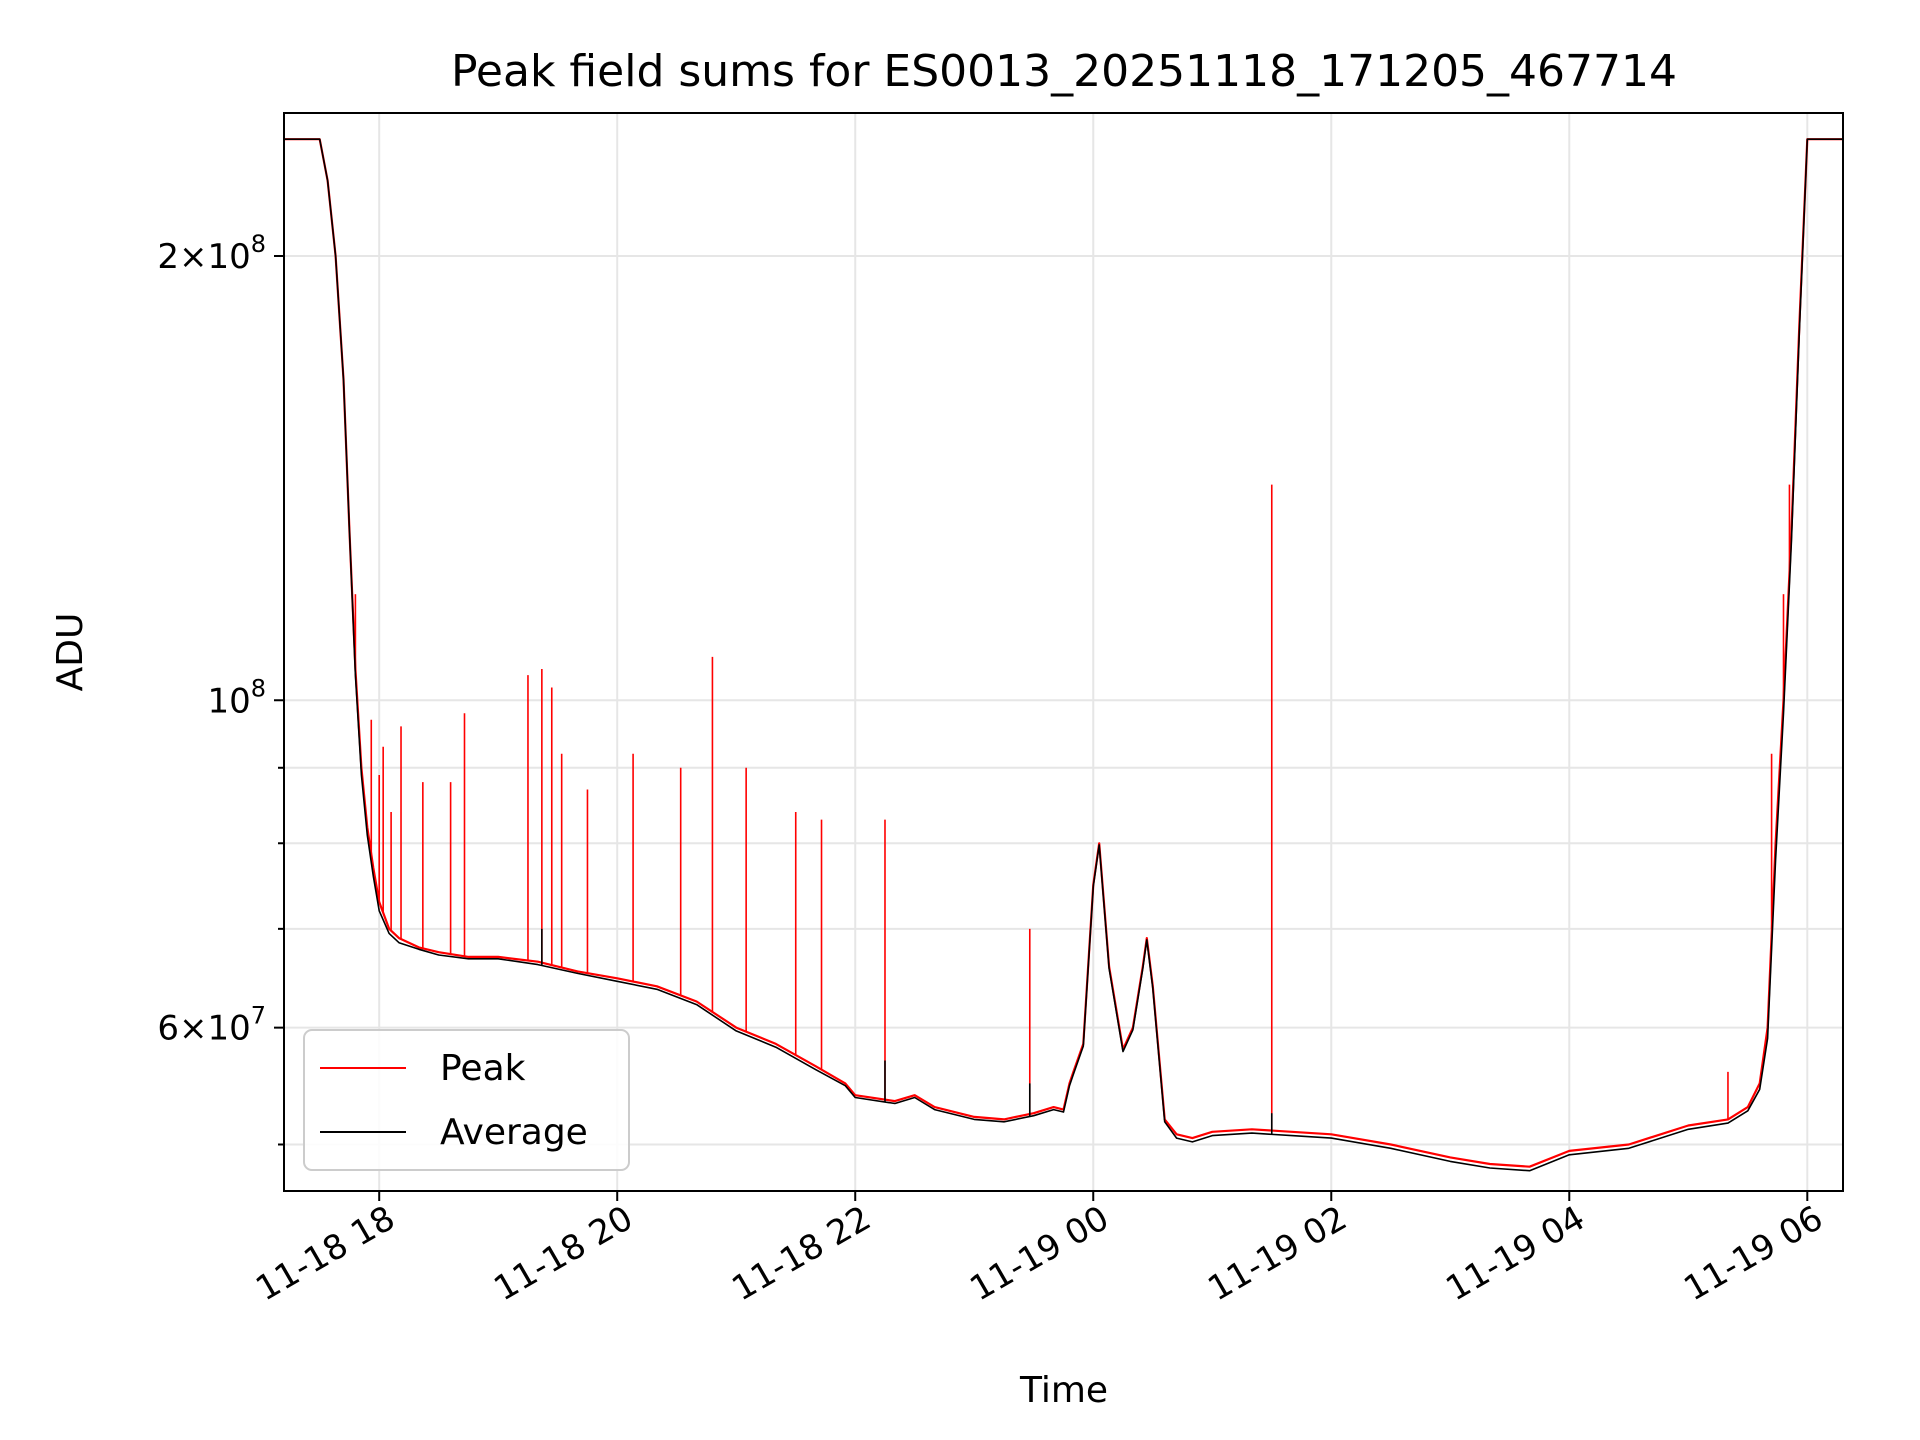  I want to click on x-tick-label: 11-18 20, so click(563, 1253).